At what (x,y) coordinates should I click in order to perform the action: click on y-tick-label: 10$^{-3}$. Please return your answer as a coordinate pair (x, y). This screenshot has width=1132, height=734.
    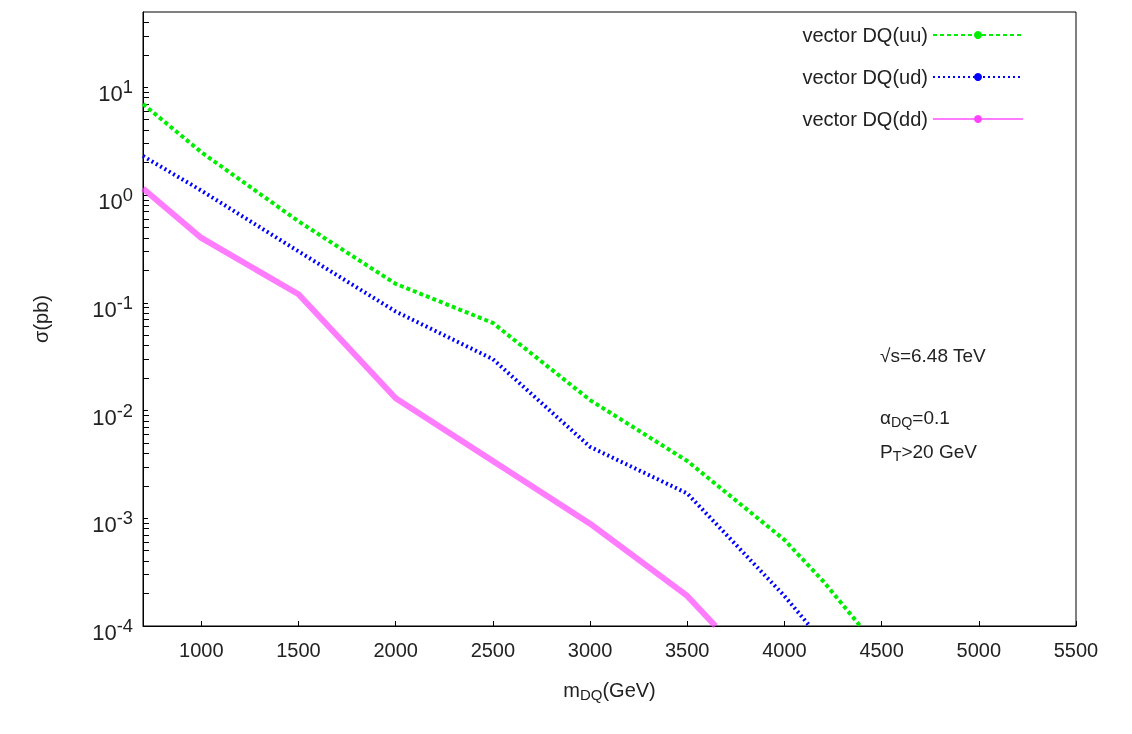
    Looking at the image, I should click on (112, 523).